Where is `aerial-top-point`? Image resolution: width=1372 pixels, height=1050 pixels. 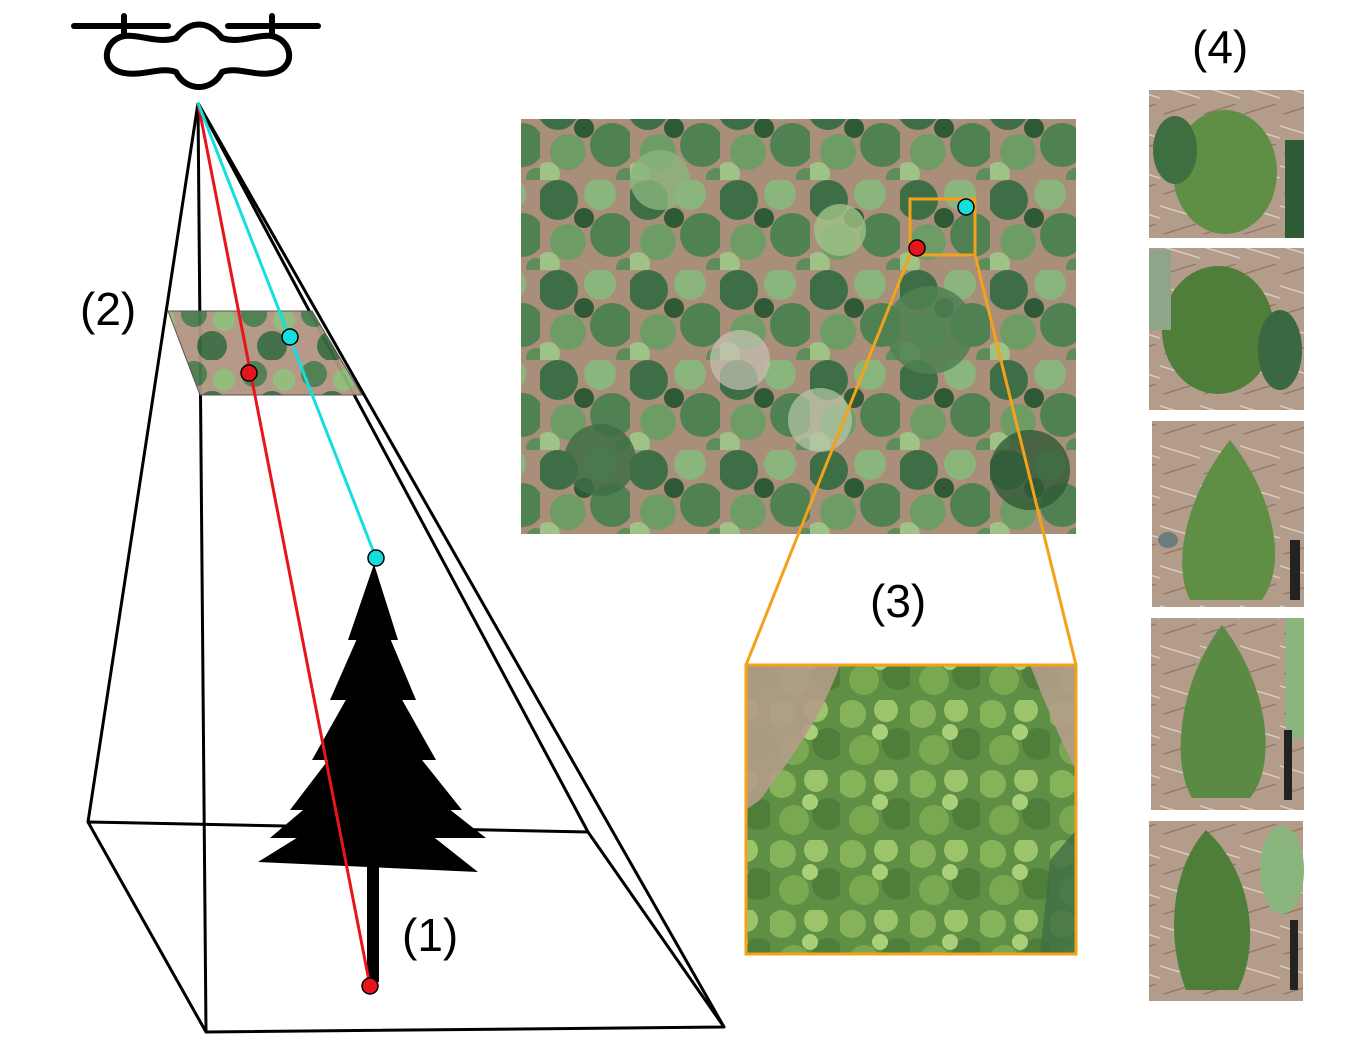 aerial-top-point is located at coordinates (966, 207).